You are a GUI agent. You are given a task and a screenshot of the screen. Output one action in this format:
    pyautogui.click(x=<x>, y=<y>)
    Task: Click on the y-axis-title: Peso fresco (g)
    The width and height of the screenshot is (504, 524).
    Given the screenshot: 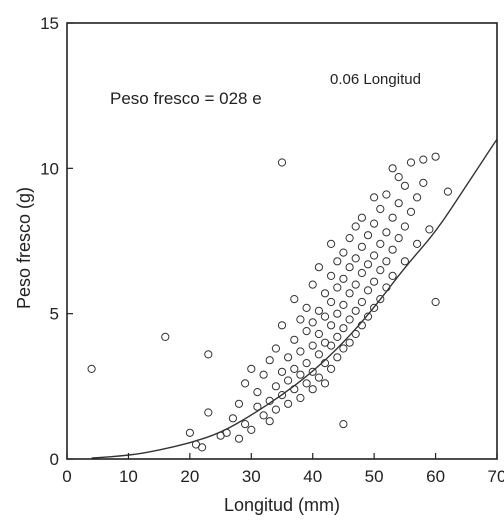 What is the action you would take?
    pyautogui.click(x=24, y=248)
    